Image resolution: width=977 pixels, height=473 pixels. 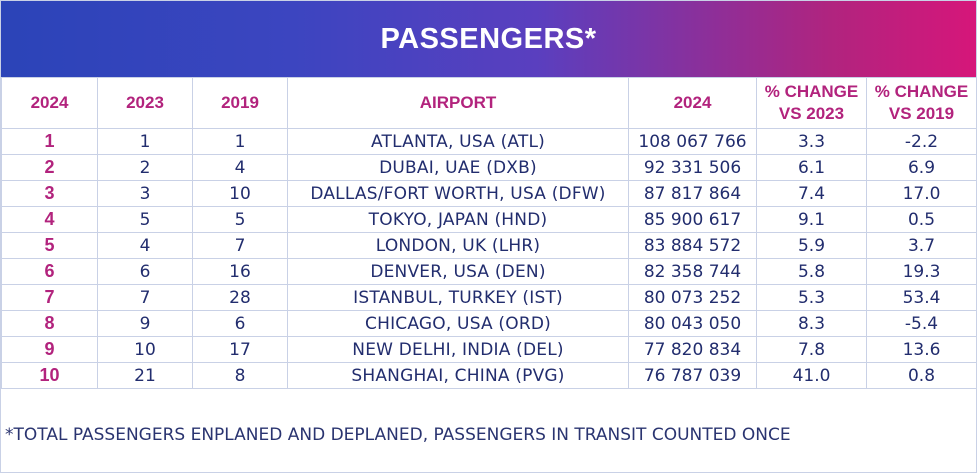 I want to click on rank-2024-cell: 10, so click(x=49, y=375).